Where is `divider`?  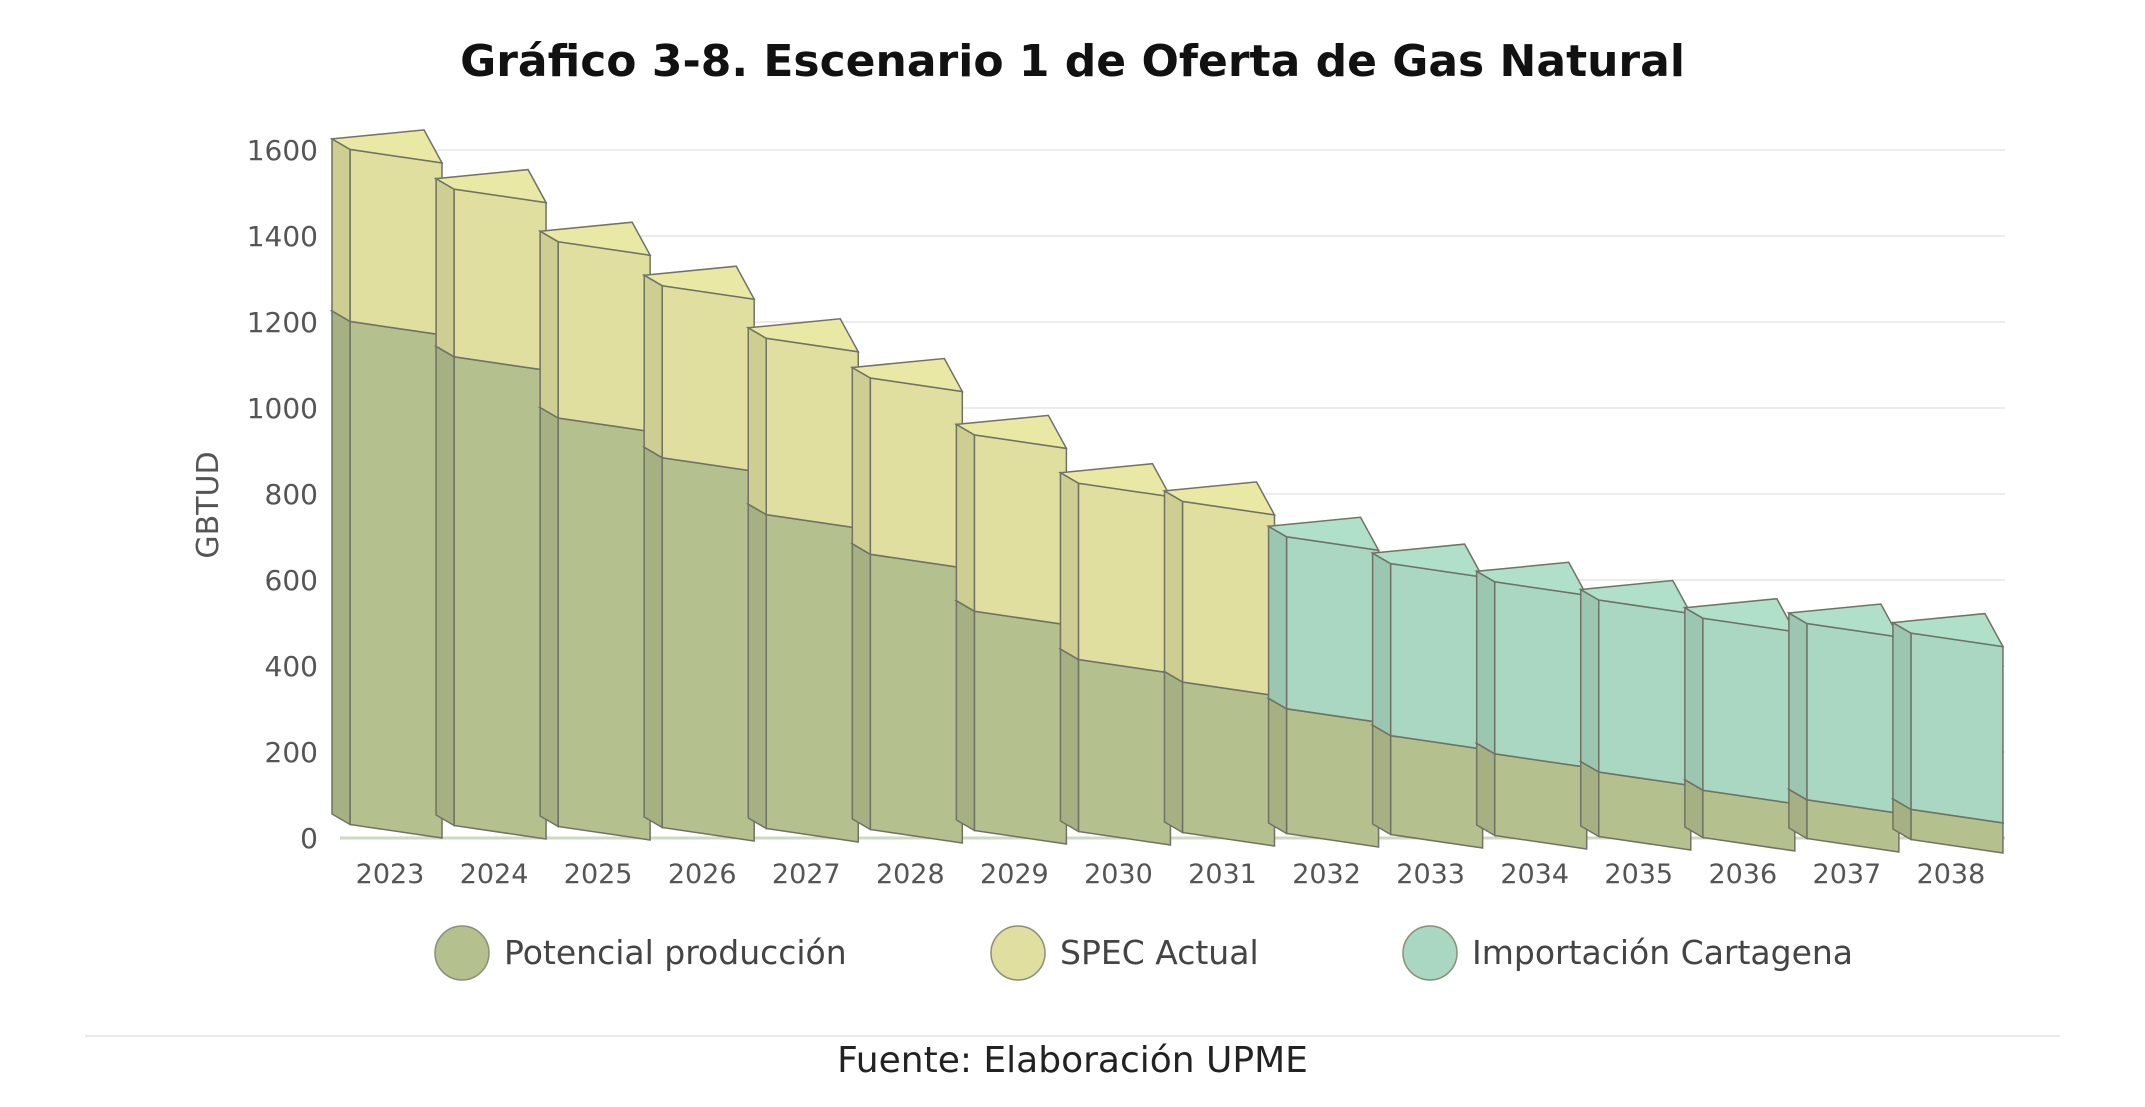 divider is located at coordinates (1072, 1036).